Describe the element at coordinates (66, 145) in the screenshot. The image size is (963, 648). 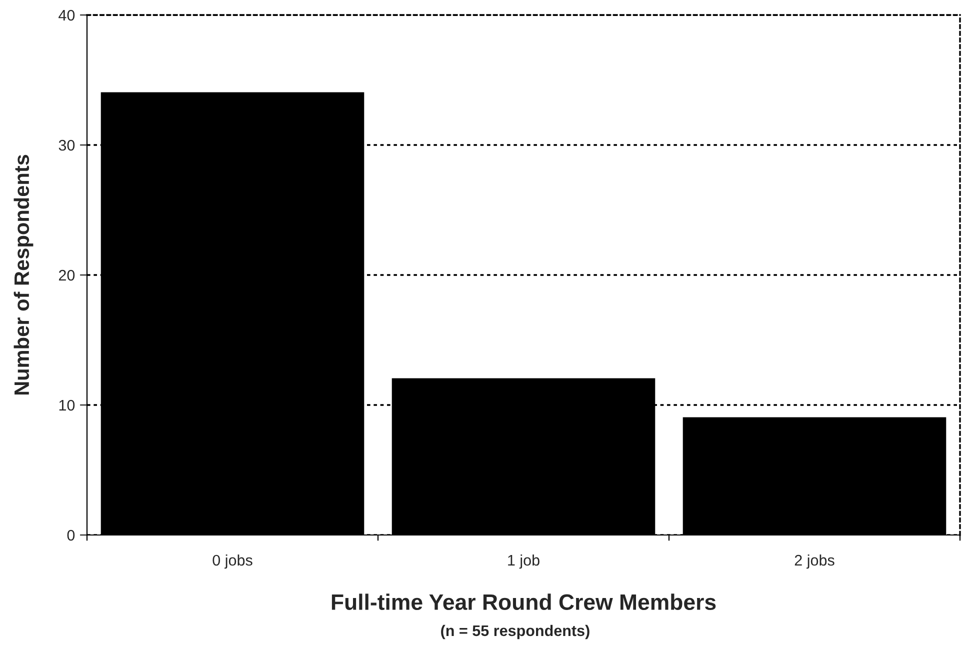
I see `y-tick-label: 30` at that location.